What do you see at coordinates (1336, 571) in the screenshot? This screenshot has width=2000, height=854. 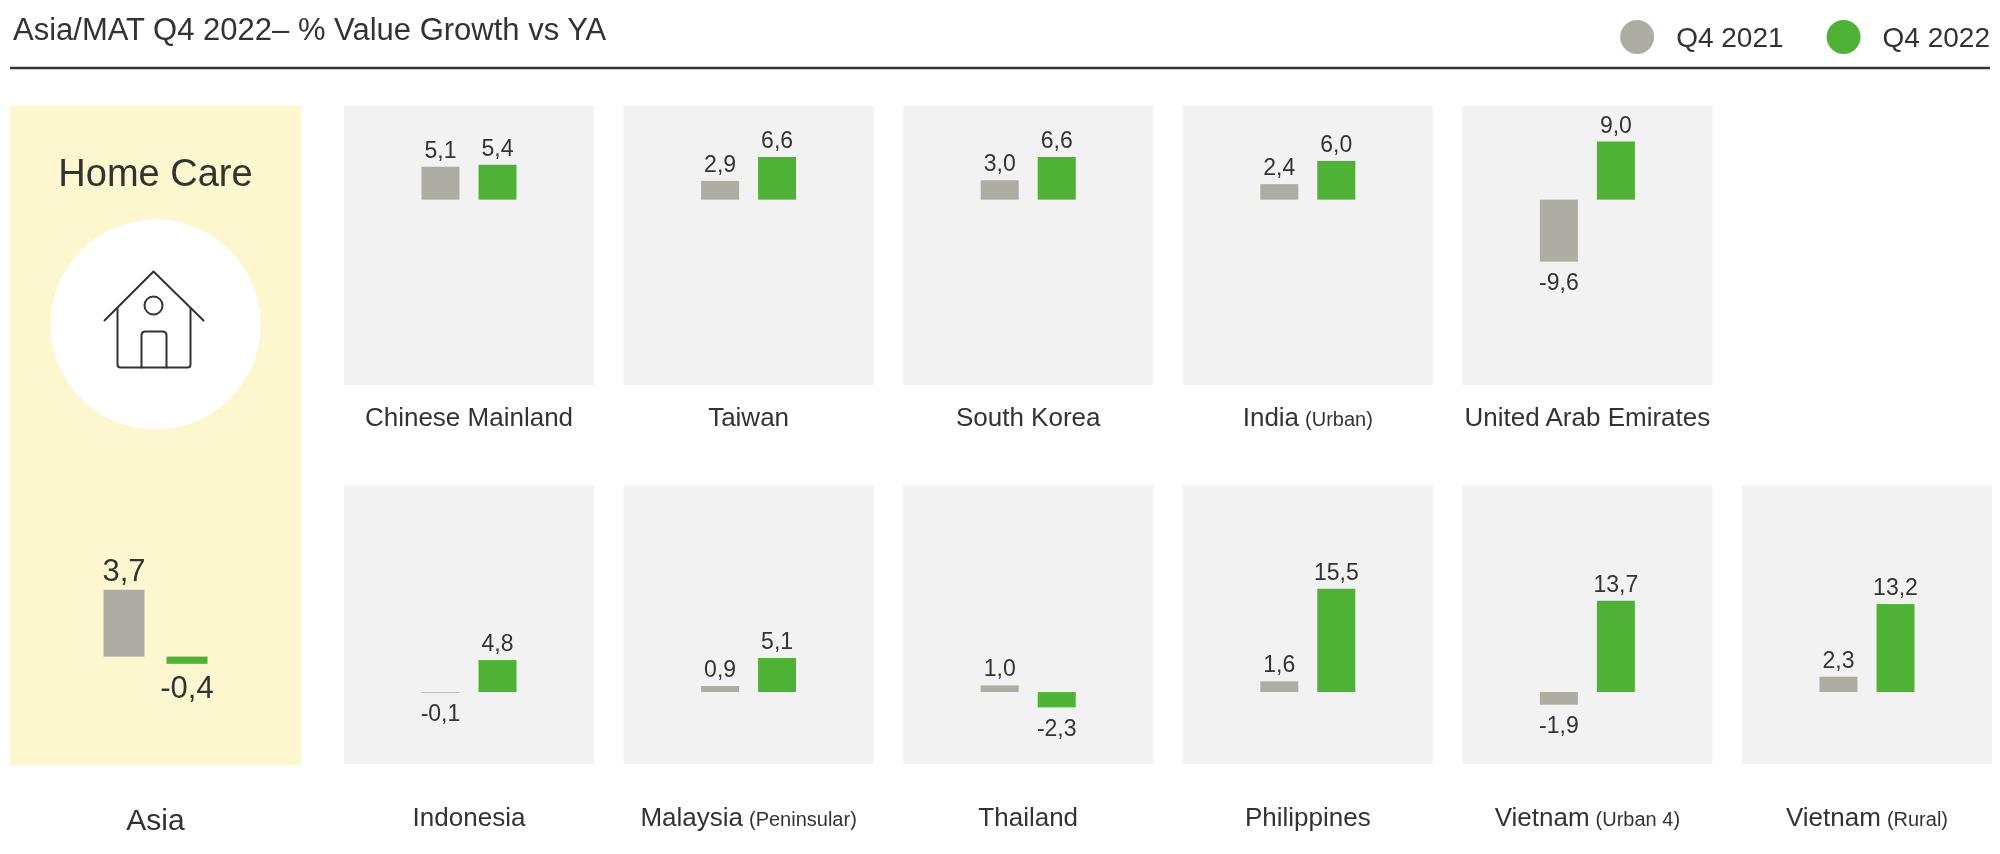 I see `data-label: 15,5` at bounding box center [1336, 571].